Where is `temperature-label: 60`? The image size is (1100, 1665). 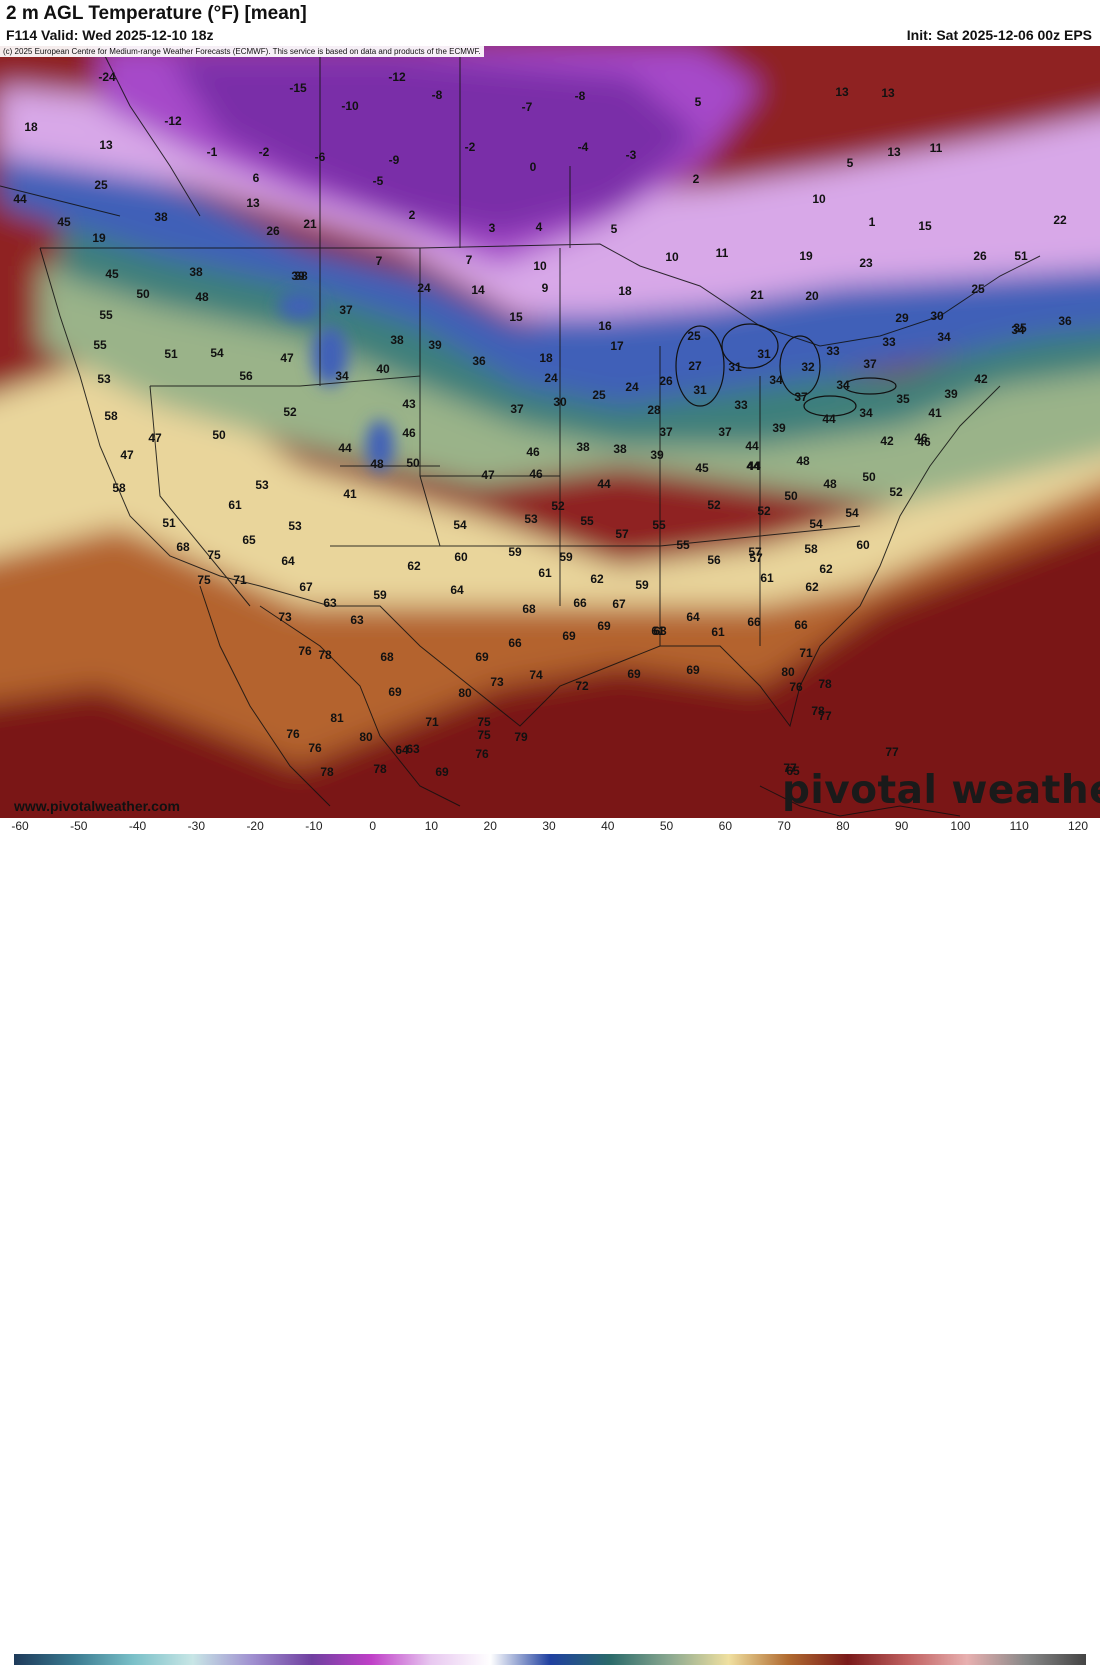 temperature-label: 60 is located at coordinates (461, 557).